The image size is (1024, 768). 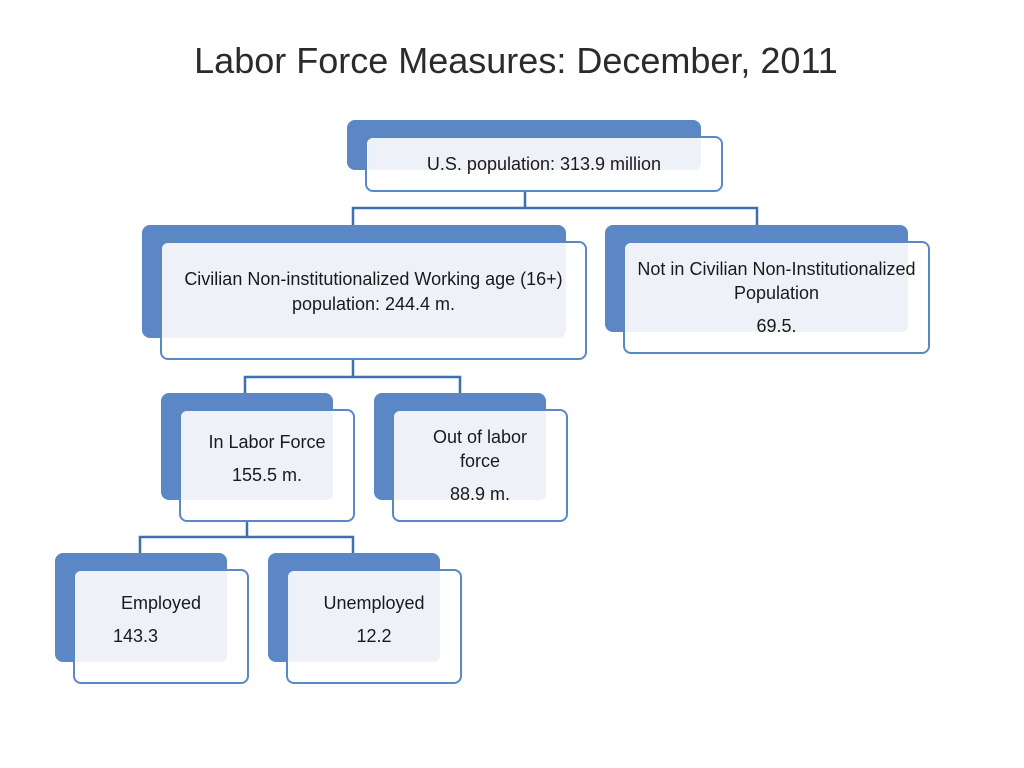 What do you see at coordinates (544, 163) in the screenshot?
I see `node-us-population-label: U.S. population: 313.9 million` at bounding box center [544, 163].